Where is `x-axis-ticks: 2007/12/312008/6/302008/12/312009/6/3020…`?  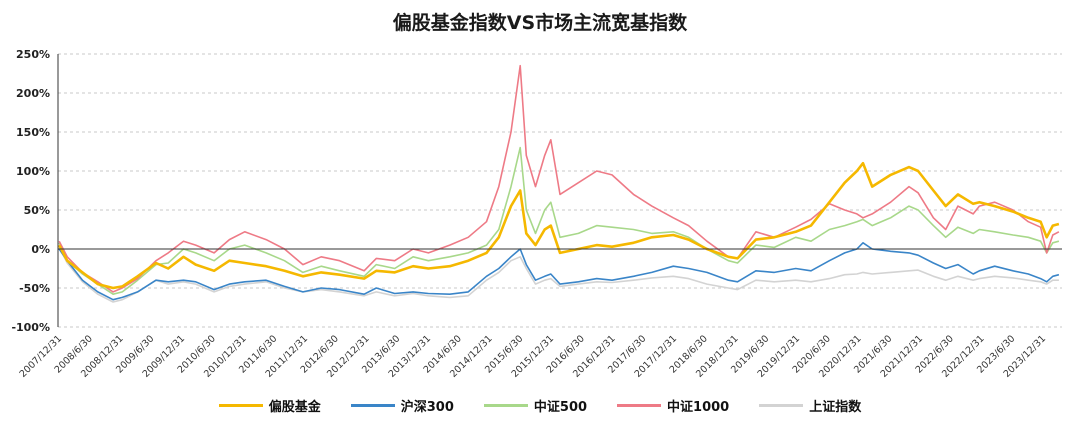
x-axis-ticks: 2007/12/312008/6/302008/12/312009/6/3020… is located at coordinates (533, 356).